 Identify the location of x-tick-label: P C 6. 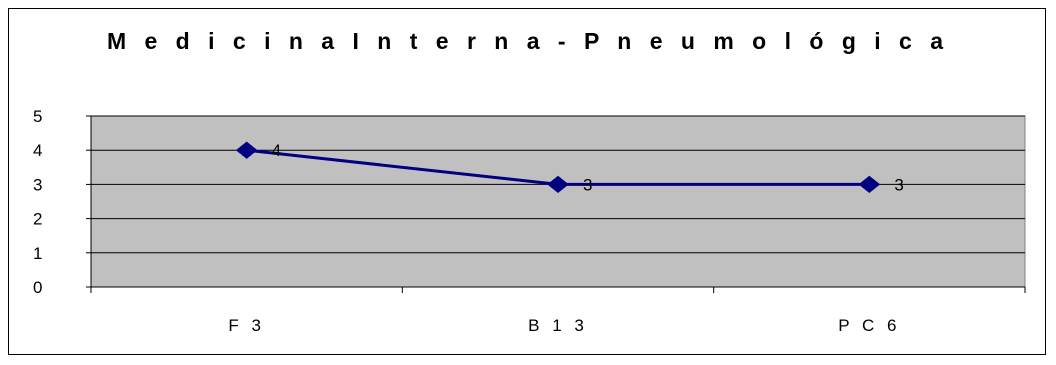
(869, 325).